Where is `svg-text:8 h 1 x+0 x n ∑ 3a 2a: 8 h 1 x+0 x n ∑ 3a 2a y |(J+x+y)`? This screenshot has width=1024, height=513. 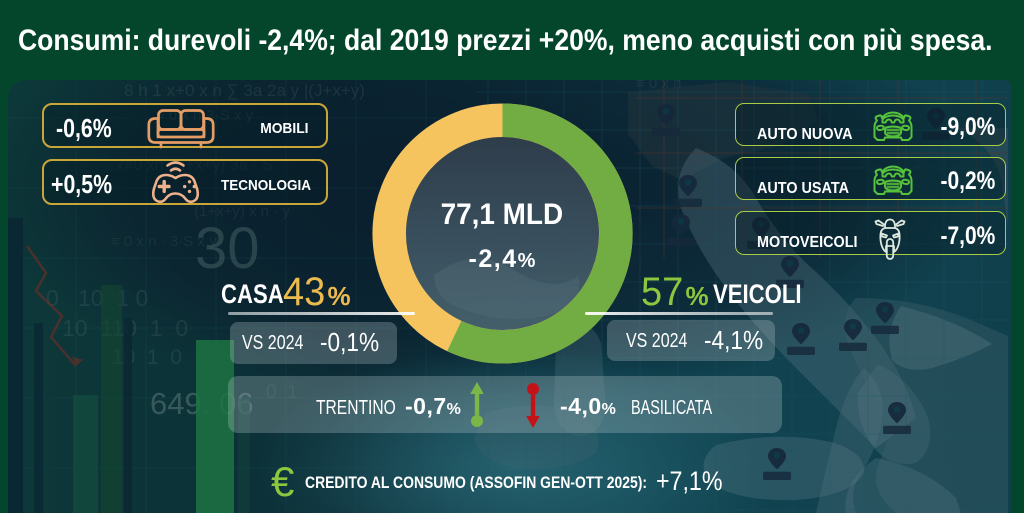
svg-text:8 h 1 x+0 x n ∑ 3a 2a: 8 h 1 x+0 x n ∑ 3a 2a y |(J+x+y) is located at coordinates (244, 90).